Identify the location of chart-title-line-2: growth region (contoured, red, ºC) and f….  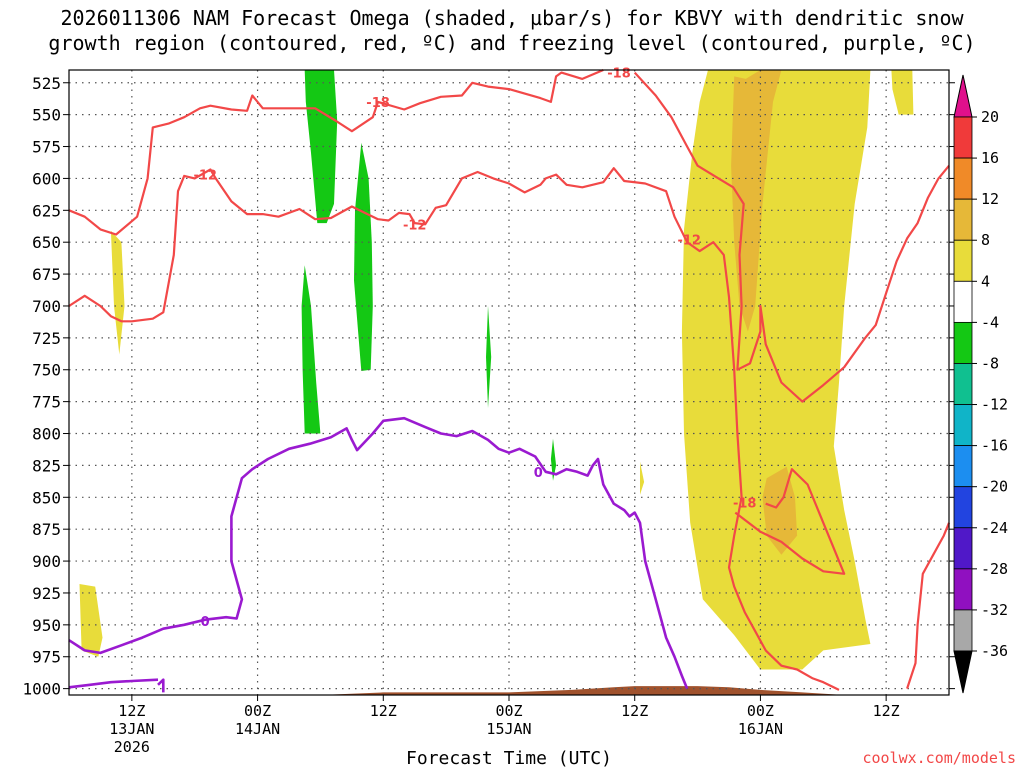
(511, 43).